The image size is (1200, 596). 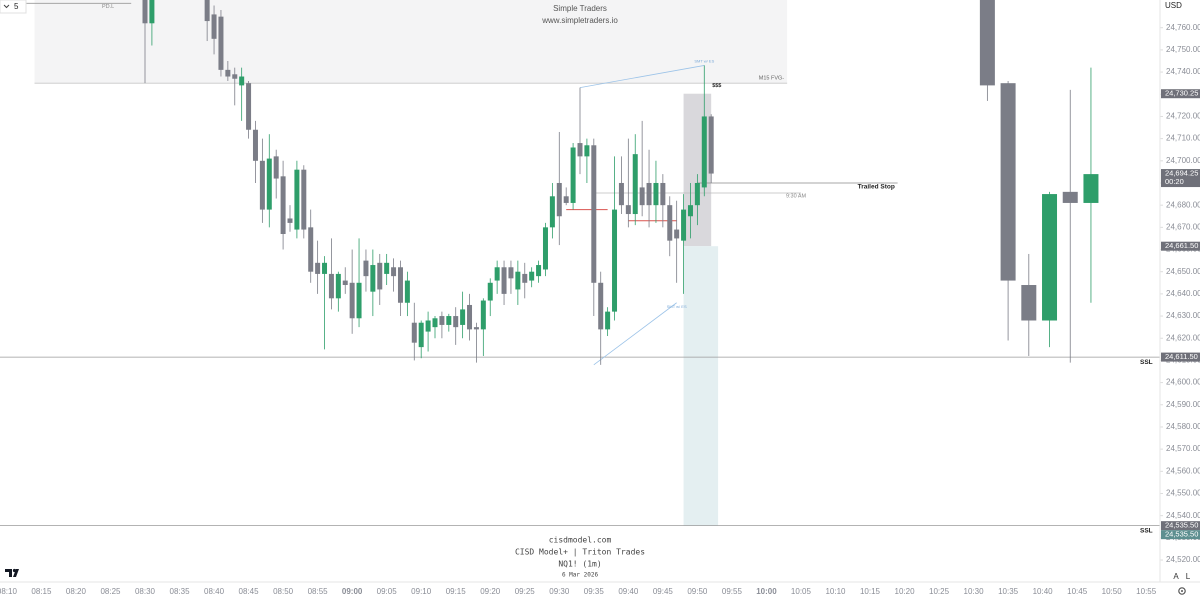 What do you see at coordinates (628, 591) in the screenshot?
I see `x-tick-label: 09:40` at bounding box center [628, 591].